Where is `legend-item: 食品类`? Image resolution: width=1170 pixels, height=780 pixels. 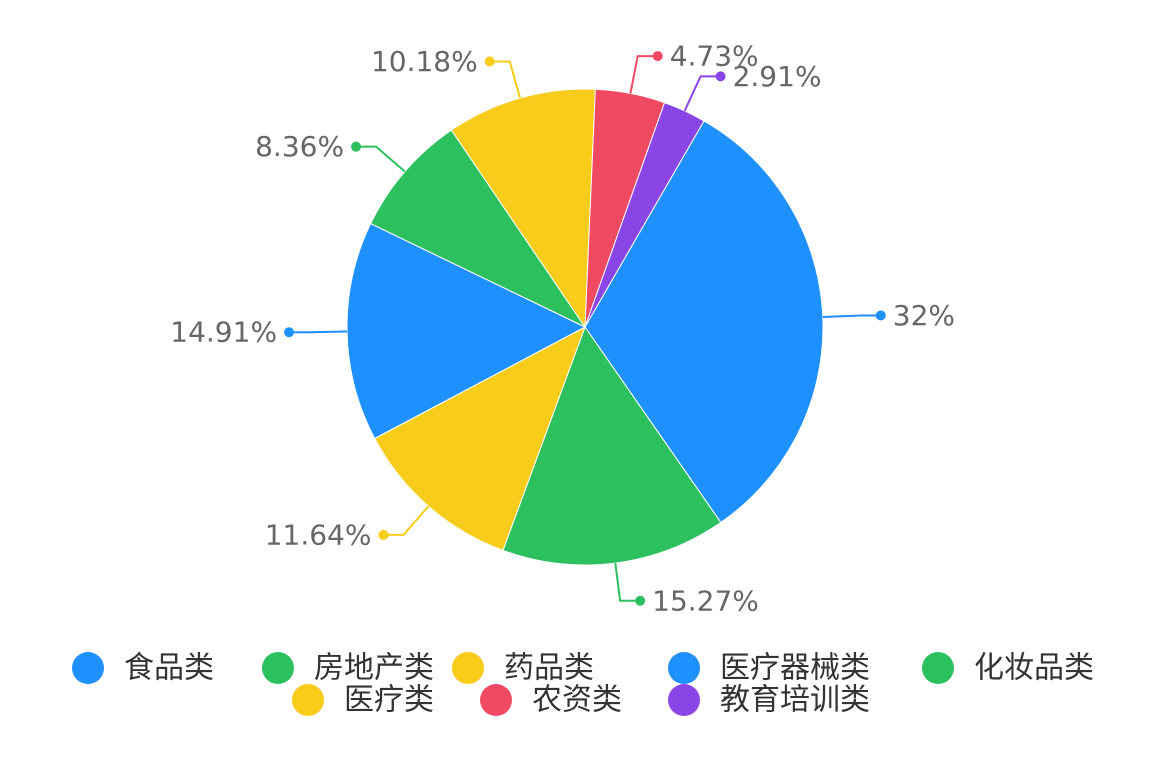
legend-item: 食品类 is located at coordinates (143, 668).